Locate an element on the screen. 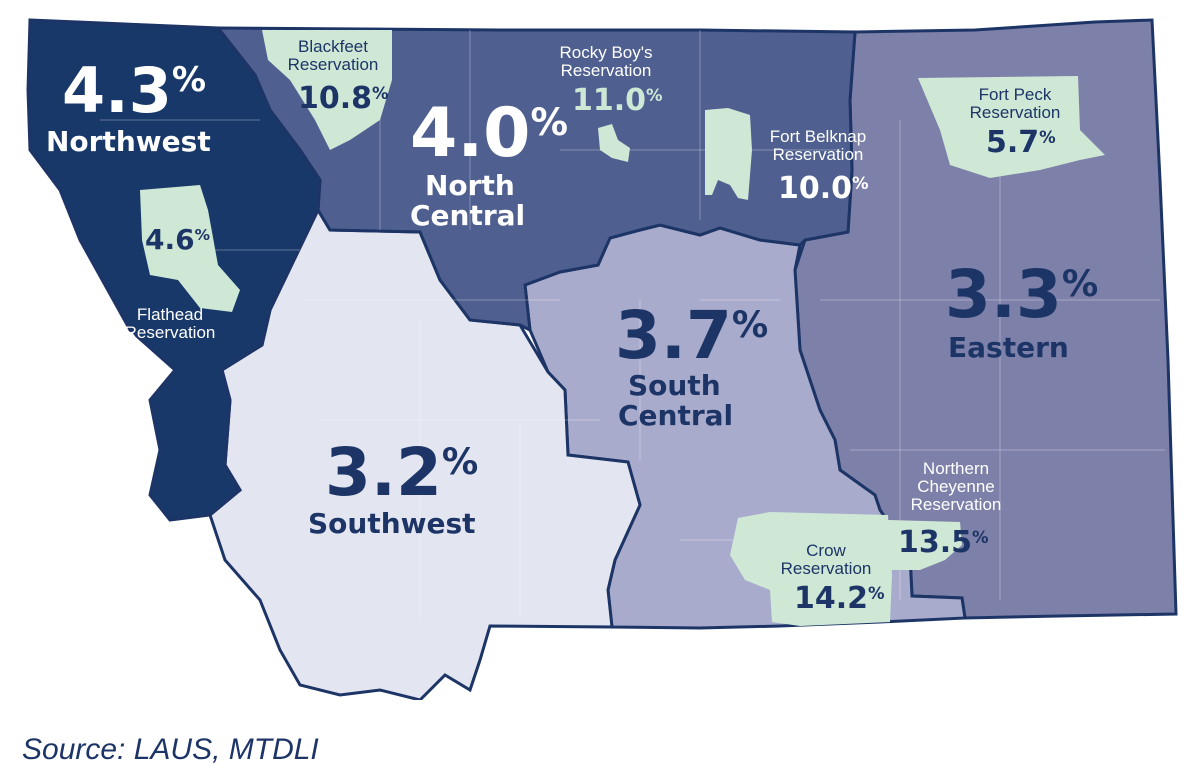 The width and height of the screenshot is (1200, 776). southwest-label: Southwest is located at coordinates (392, 523).